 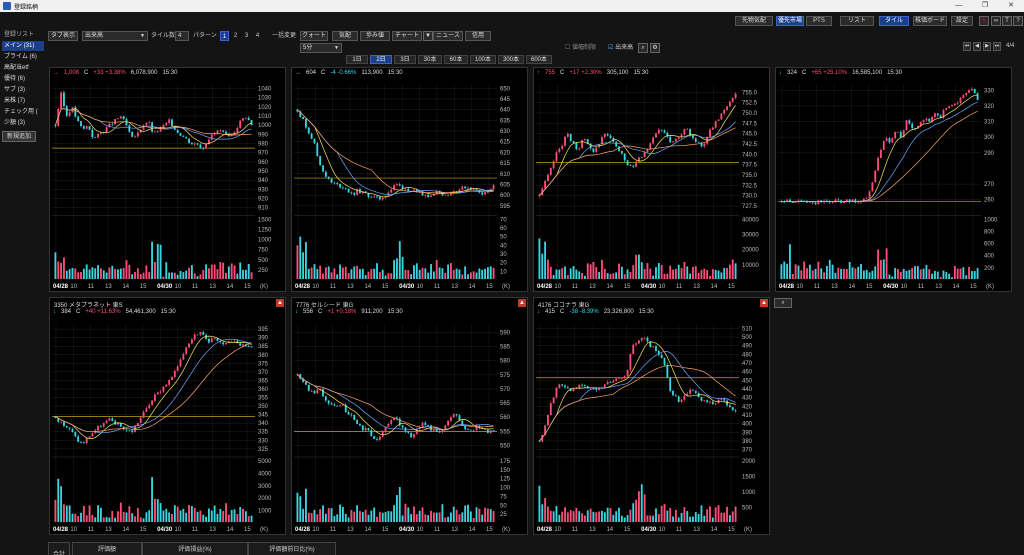 I want to click on bulk-button-0: クォート, so click(x=314, y=36).